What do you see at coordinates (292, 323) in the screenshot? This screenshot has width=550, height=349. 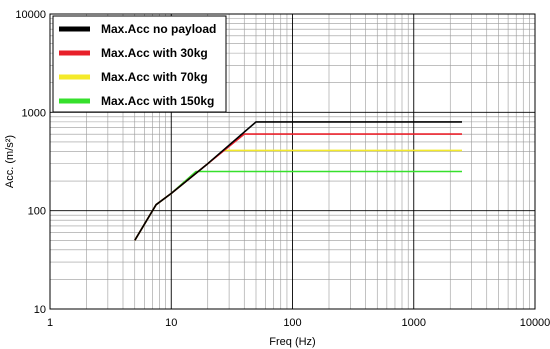 I see `x-tick-label: 100` at bounding box center [292, 323].